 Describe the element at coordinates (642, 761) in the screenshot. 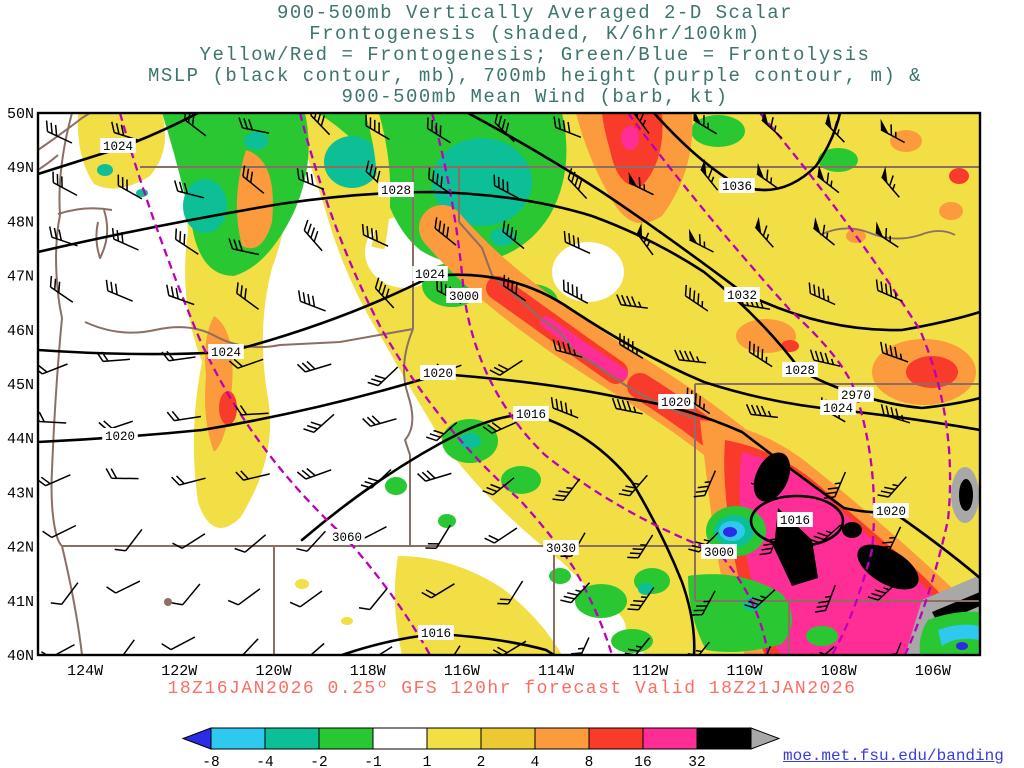

I see `colorbar-tick: 16` at that location.